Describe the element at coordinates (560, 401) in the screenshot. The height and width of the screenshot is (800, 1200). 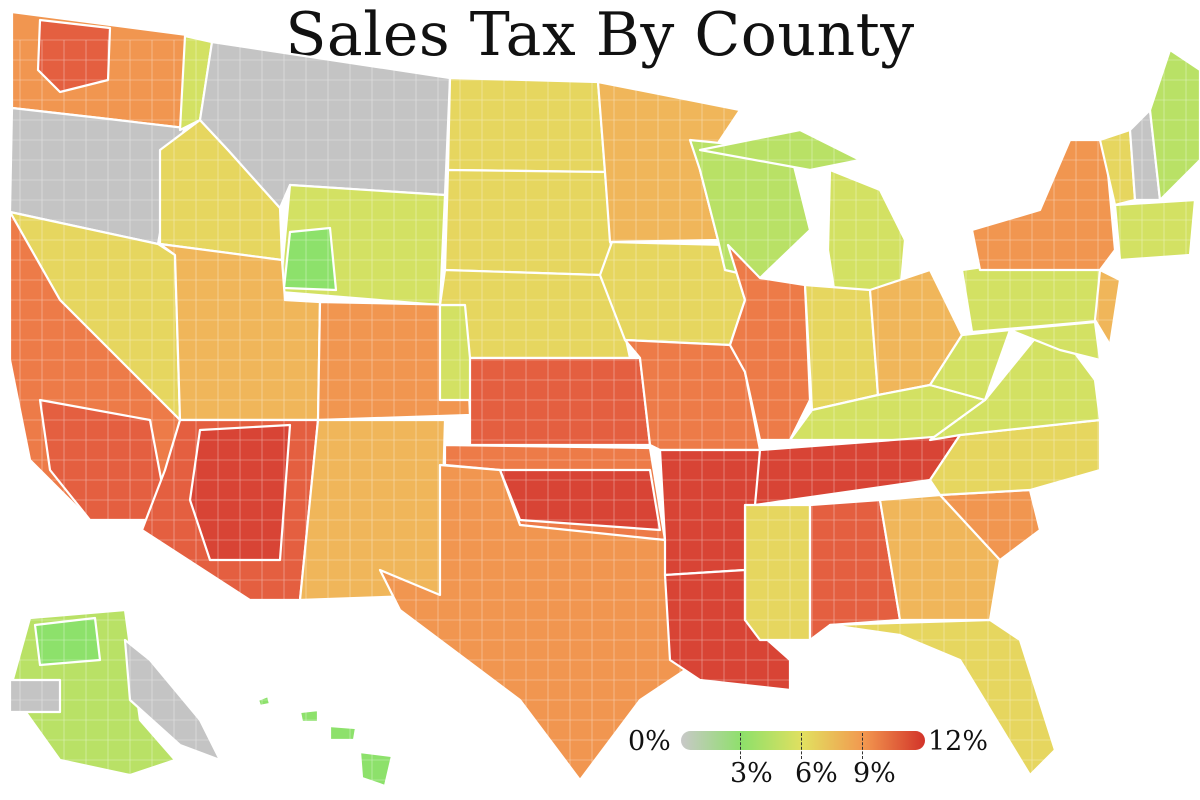
I see `region-kansas` at that location.